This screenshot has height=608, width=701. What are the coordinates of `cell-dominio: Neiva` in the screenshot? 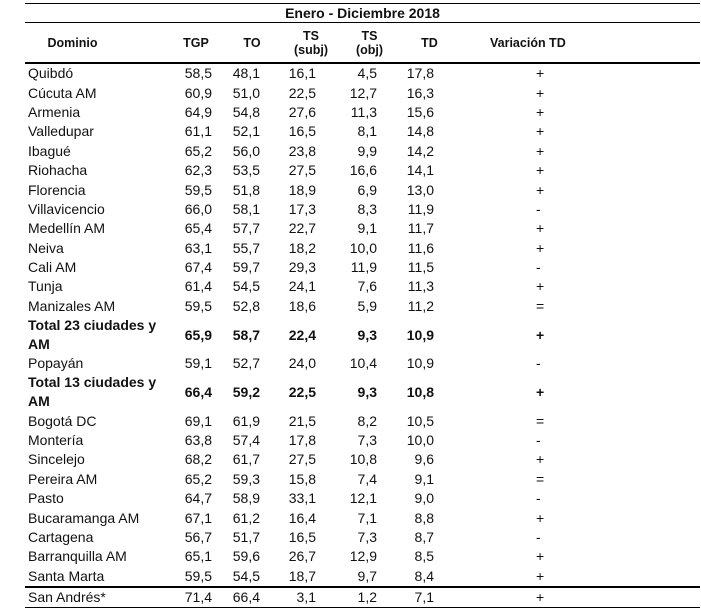 It's located at (46, 247).